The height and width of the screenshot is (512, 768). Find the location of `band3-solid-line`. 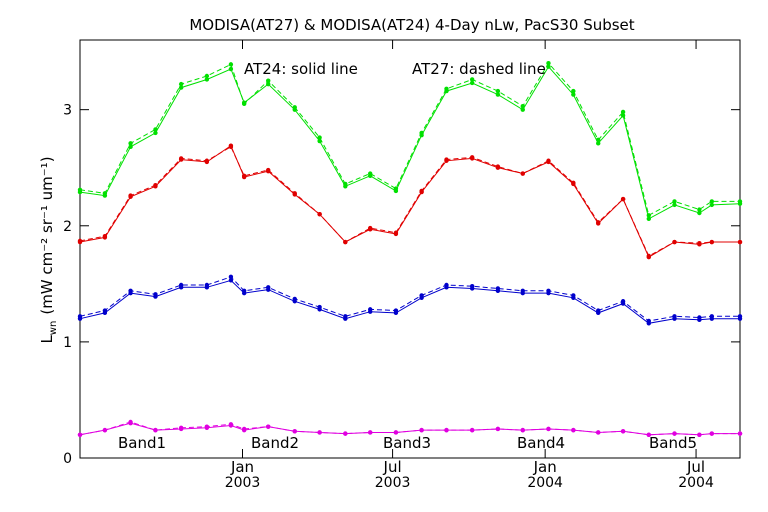

band3-solid-line is located at coordinates (409, 301).